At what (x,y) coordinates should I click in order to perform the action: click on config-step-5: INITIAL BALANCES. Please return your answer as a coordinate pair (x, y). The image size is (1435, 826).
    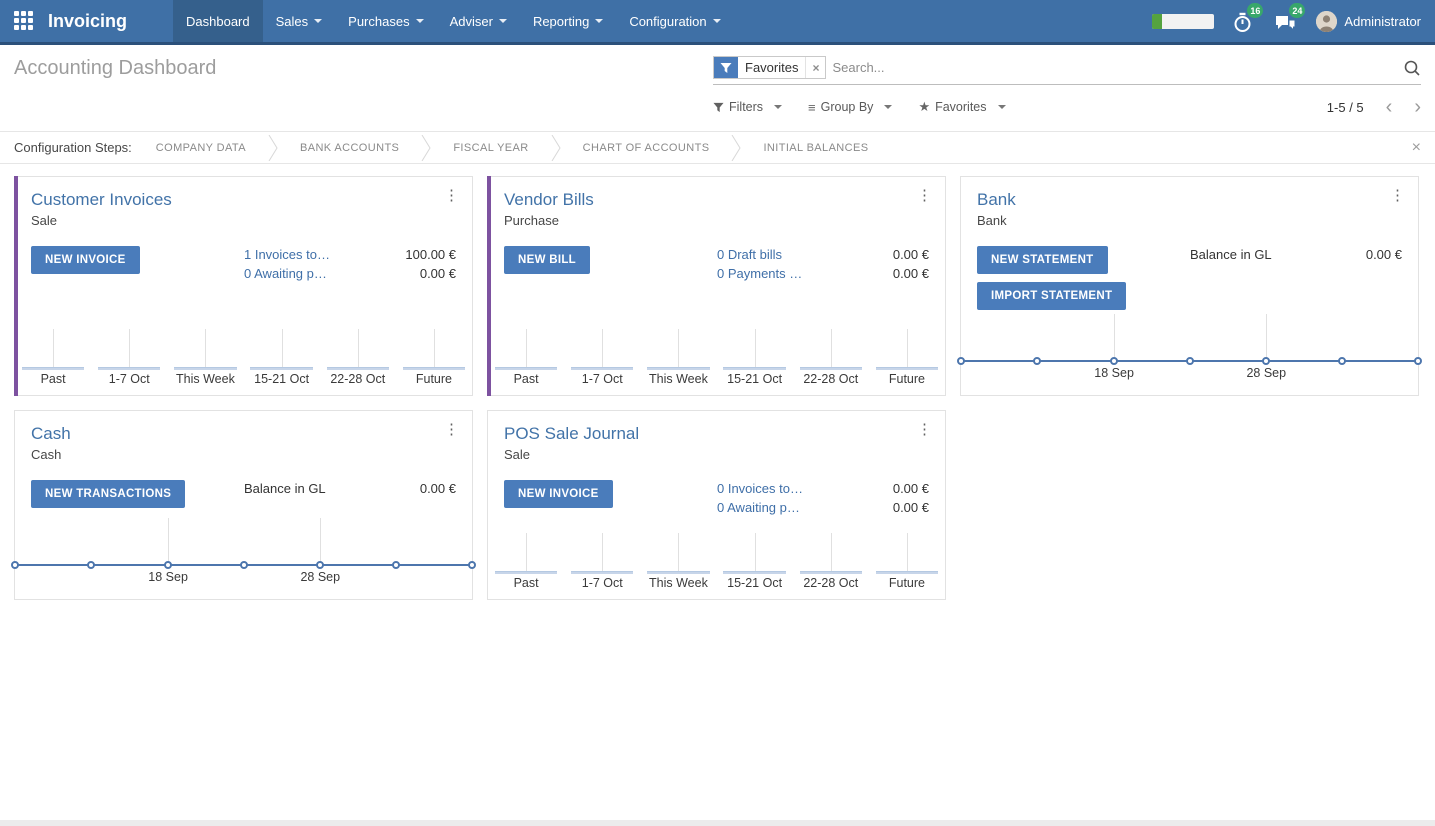
    Looking at the image, I should click on (816, 147).